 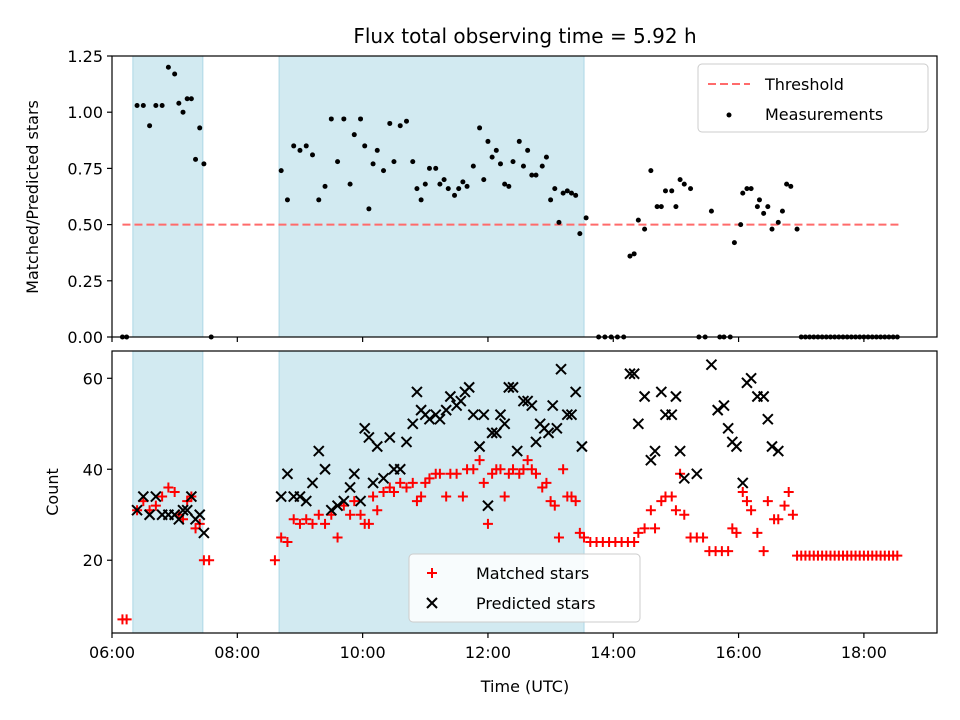 What do you see at coordinates (112, 652) in the screenshot?
I see `x-tick-label: 06:00` at bounding box center [112, 652].